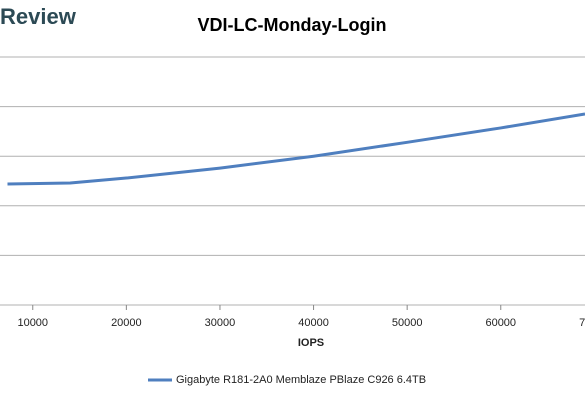  I want to click on chart-title: VDI-LC-Monday-Login, so click(292, 25).